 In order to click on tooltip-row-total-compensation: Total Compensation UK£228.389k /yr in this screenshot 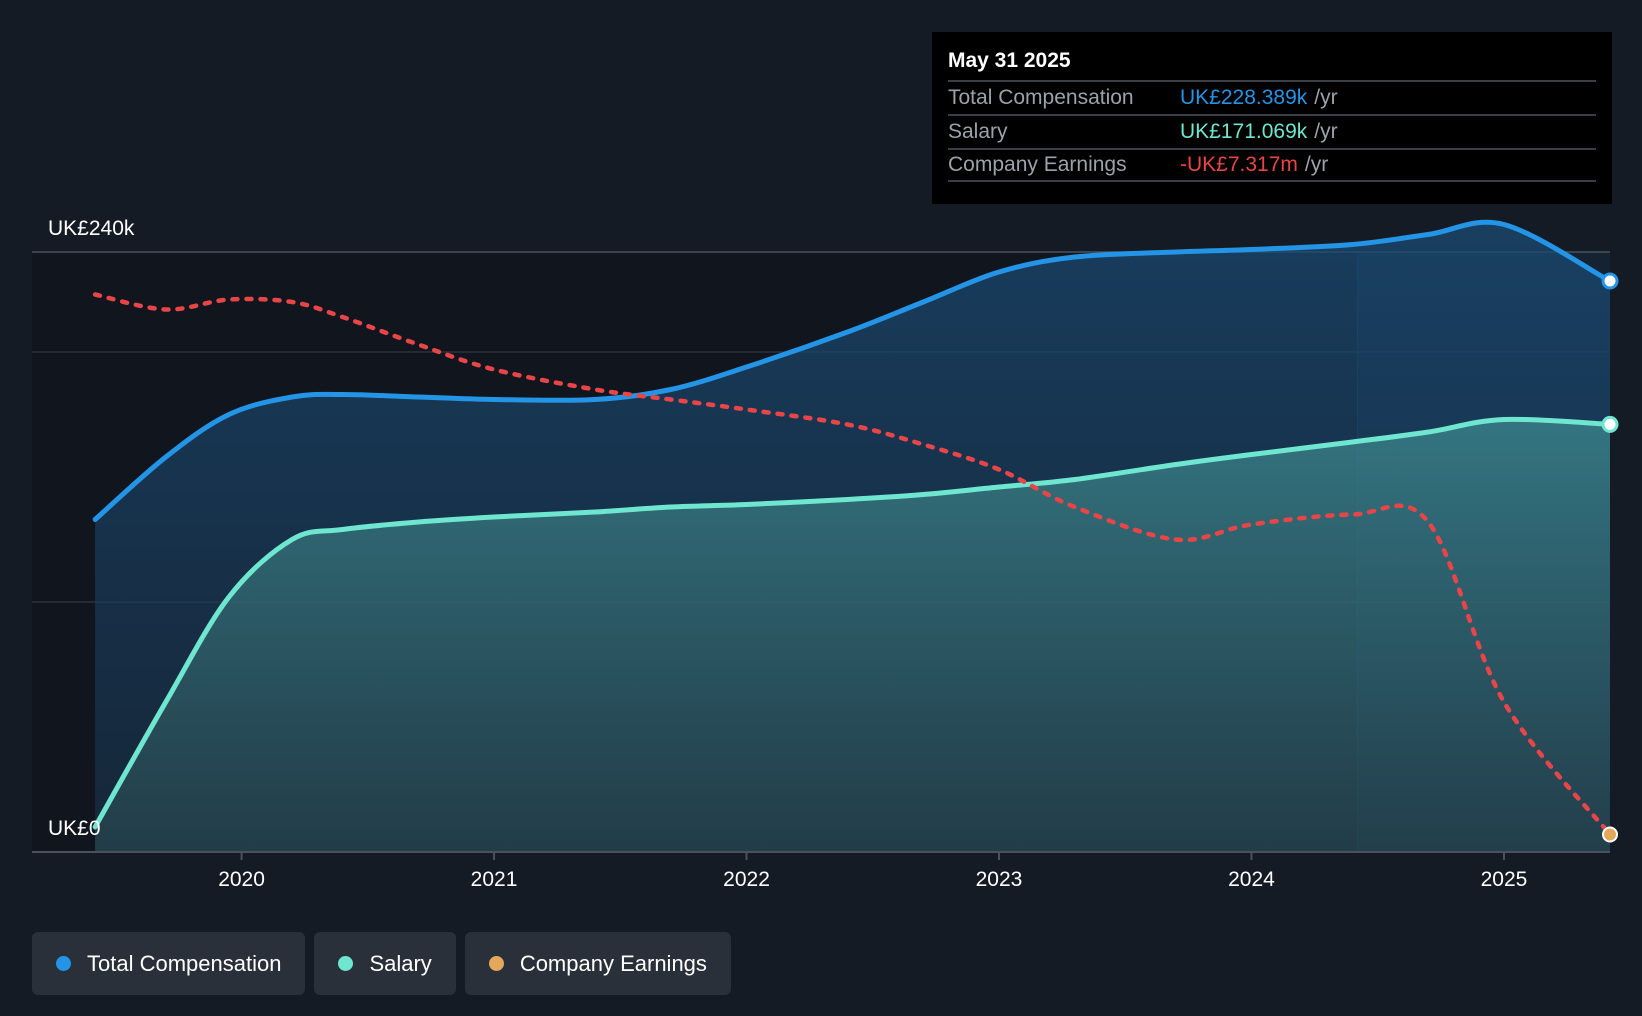, I will do `click(1272, 97)`.